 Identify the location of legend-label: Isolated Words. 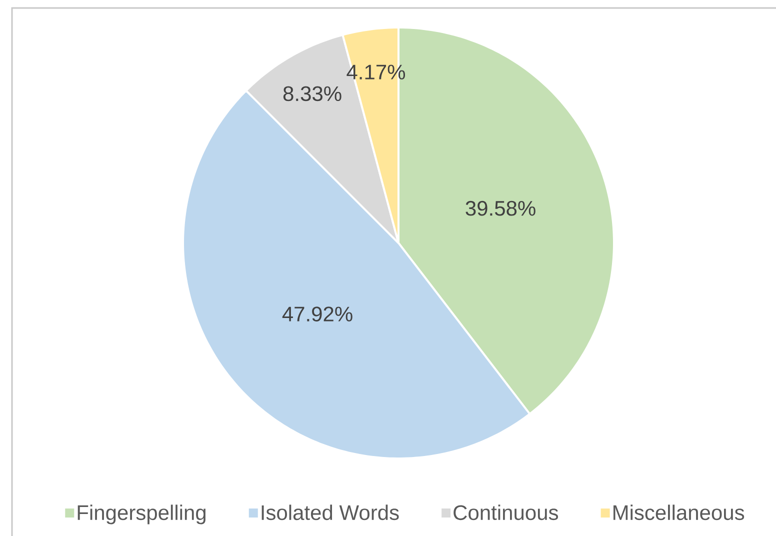
(330, 512).